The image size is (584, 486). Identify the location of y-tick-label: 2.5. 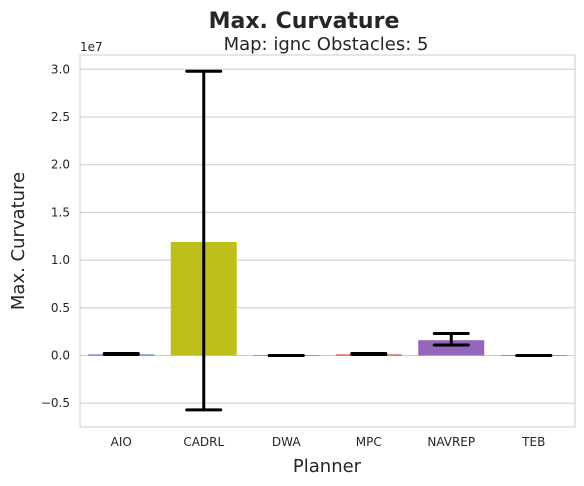
(60, 117).